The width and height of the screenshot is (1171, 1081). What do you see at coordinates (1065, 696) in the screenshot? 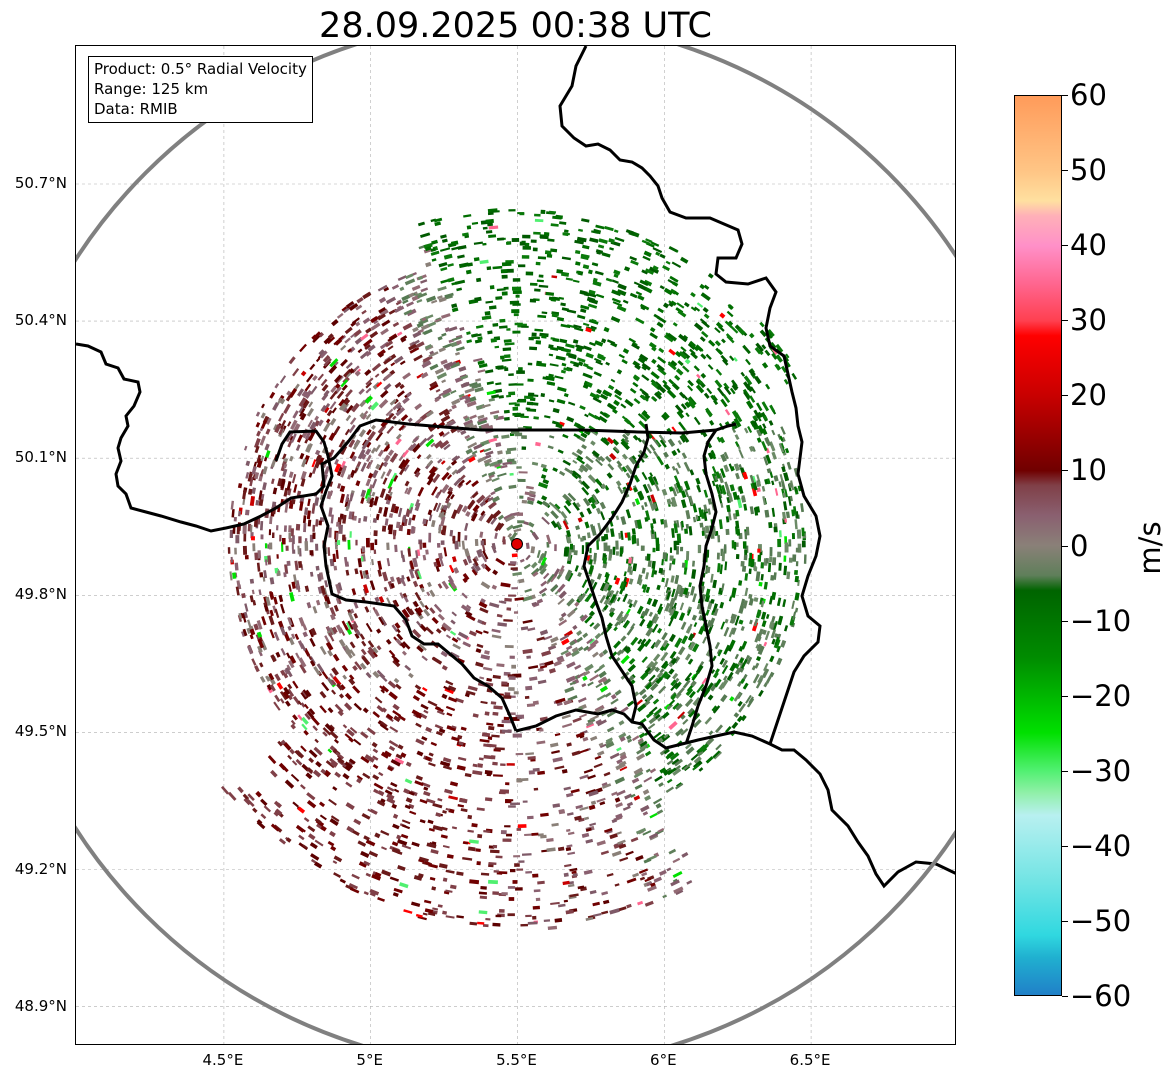
I see `colorbar-tick-mark` at bounding box center [1065, 696].